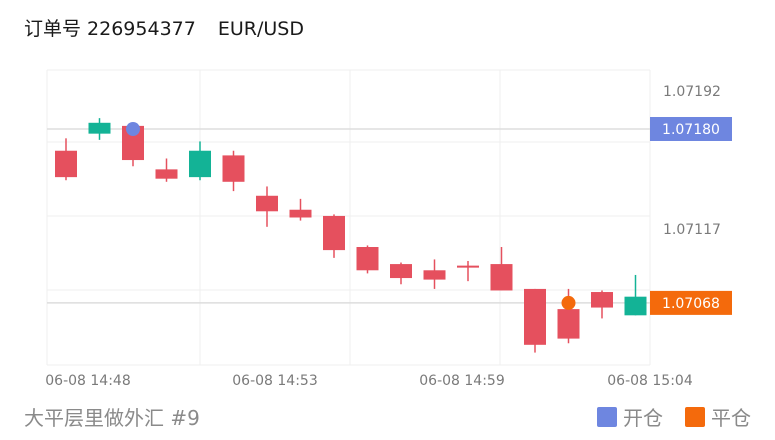 This screenshot has width=775, height=440. I want to click on legend-item-close: 平仓, so click(718, 416).